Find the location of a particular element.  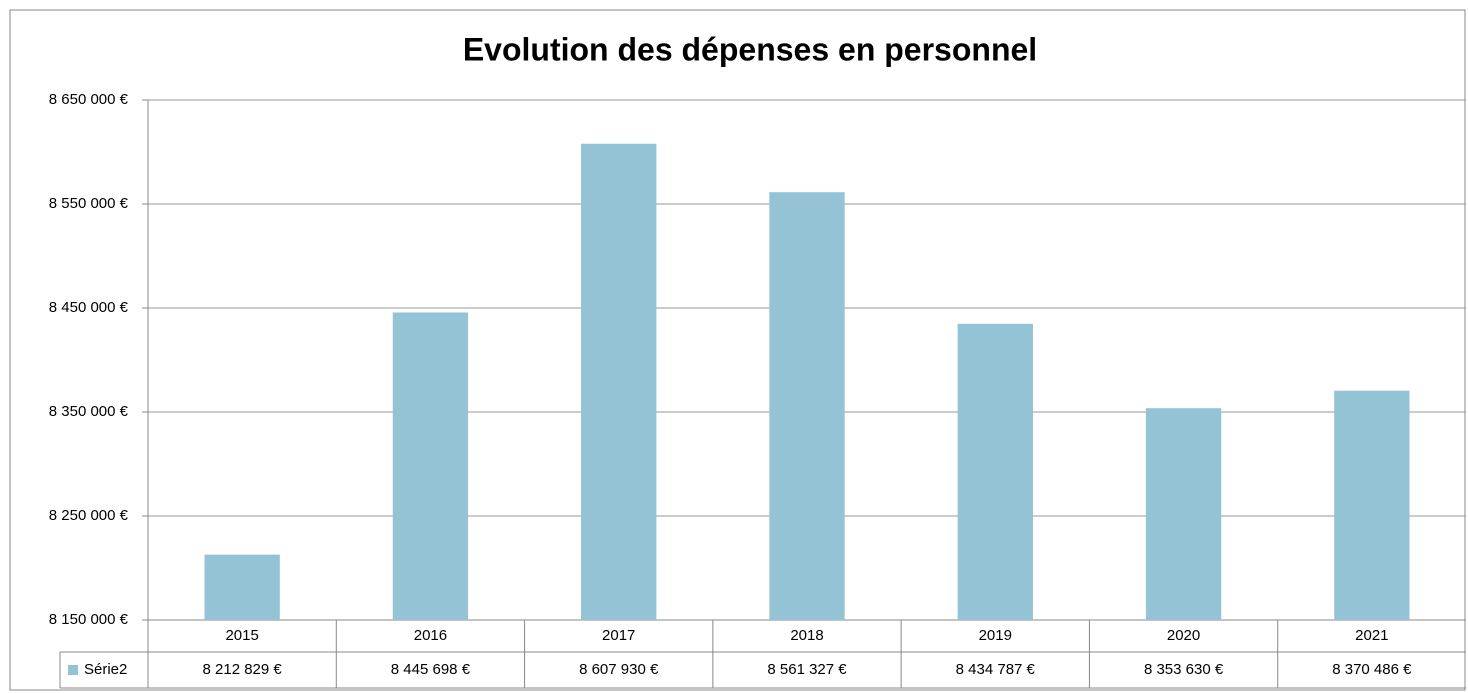

value-label: 8 212 829 € is located at coordinates (243, 669).